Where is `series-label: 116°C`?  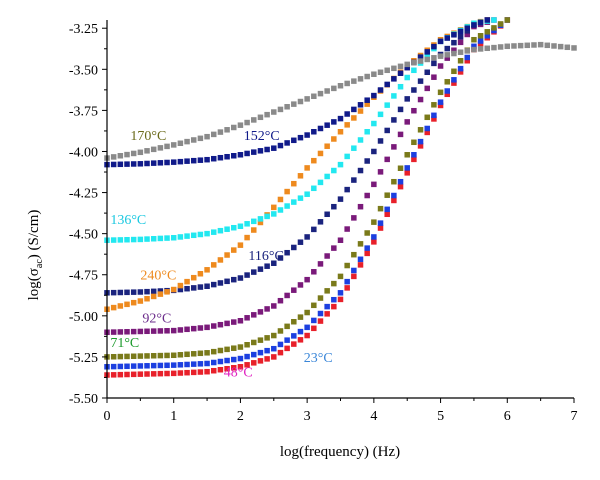 series-label: 116°C is located at coordinates (265, 256).